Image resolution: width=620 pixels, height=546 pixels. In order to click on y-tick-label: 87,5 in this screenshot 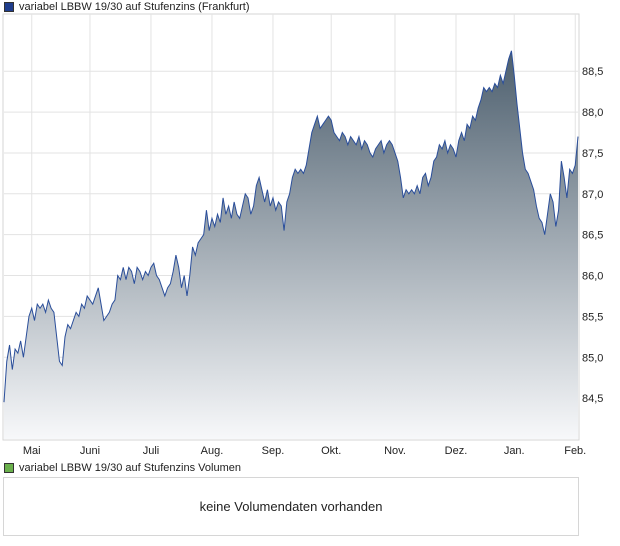, I will do `click(592, 154)`.